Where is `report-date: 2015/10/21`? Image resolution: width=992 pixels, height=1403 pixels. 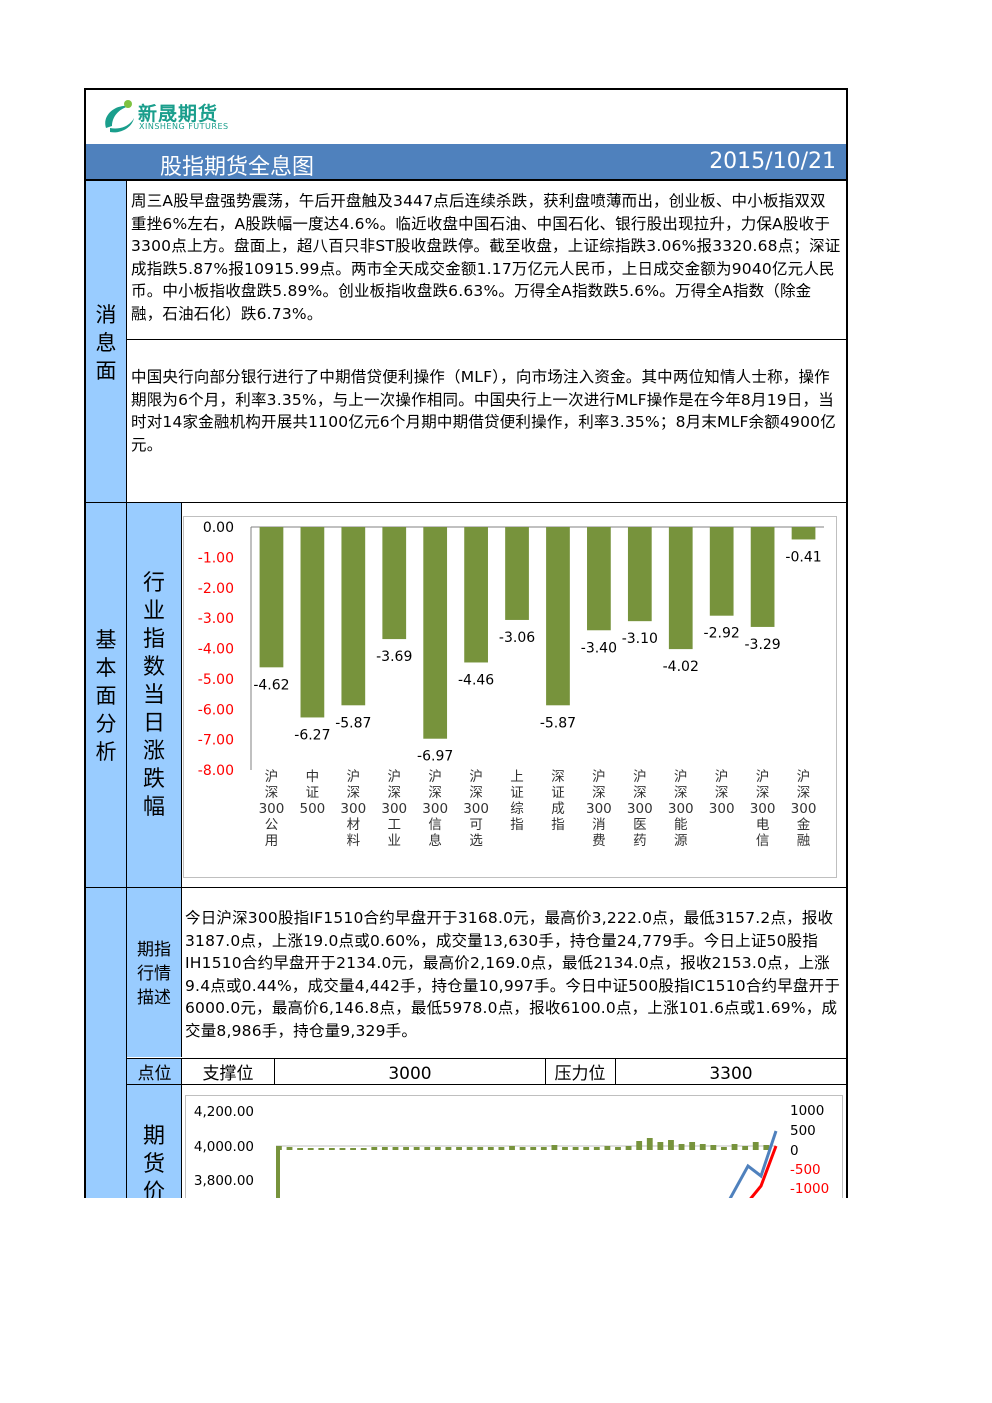
report-date: 2015/10/21 is located at coordinates (772, 161).